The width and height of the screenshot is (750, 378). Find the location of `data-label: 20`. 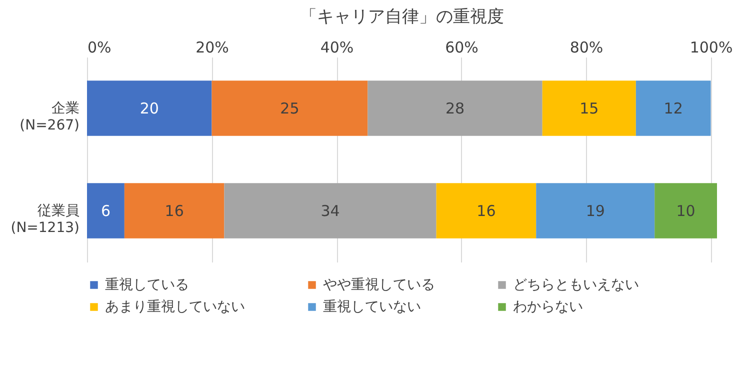

data-label: 20 is located at coordinates (149, 108).